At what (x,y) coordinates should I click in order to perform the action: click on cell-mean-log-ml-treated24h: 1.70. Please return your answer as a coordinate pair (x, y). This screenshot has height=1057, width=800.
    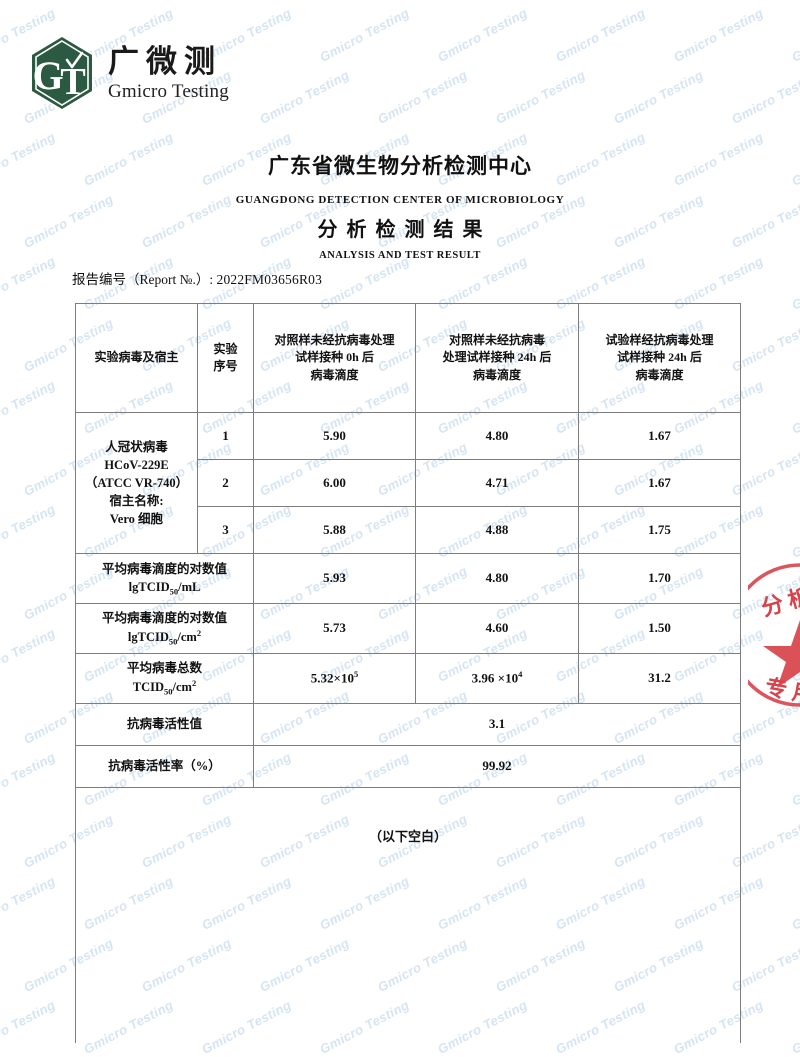
    Looking at the image, I should click on (659, 578).